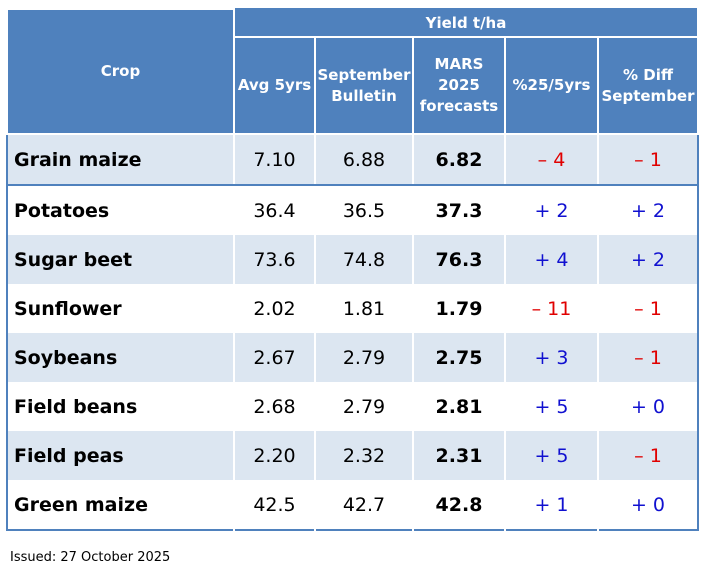 The width and height of the screenshot is (701, 570). What do you see at coordinates (551, 357) in the screenshot?
I see `yield-cell: + 3` at bounding box center [551, 357].